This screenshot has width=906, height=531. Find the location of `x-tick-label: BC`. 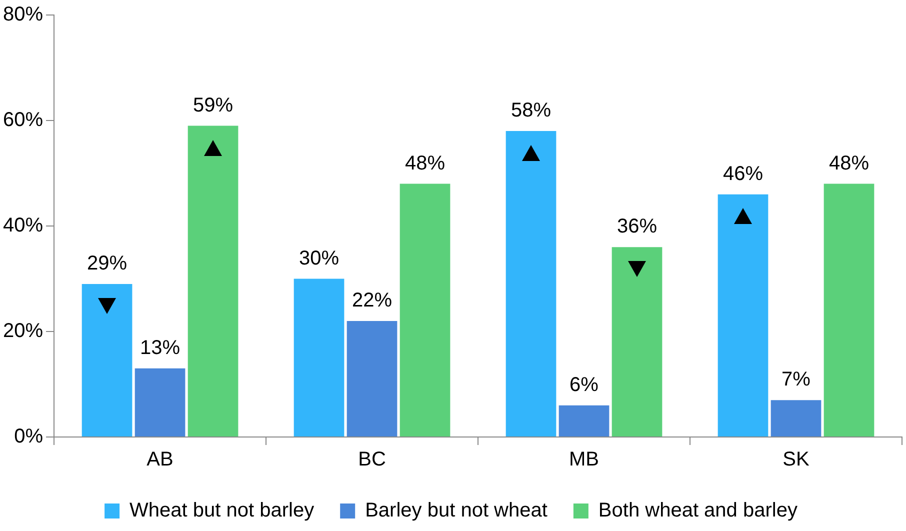

x-tick-label: BC is located at coordinates (372, 459).